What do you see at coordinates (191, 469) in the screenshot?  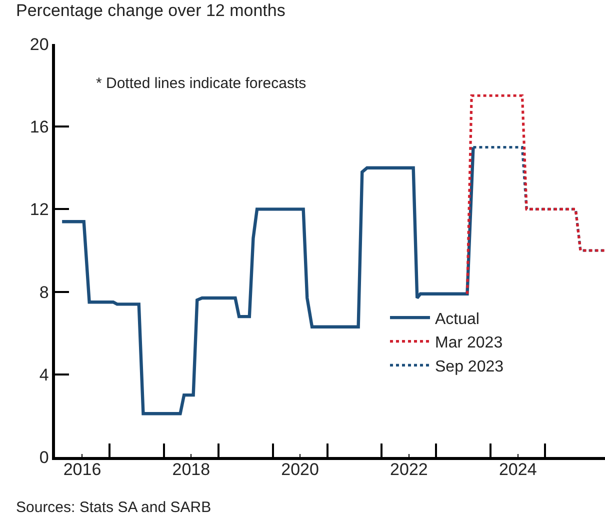 I see `x-tick-label: 2018` at bounding box center [191, 469].